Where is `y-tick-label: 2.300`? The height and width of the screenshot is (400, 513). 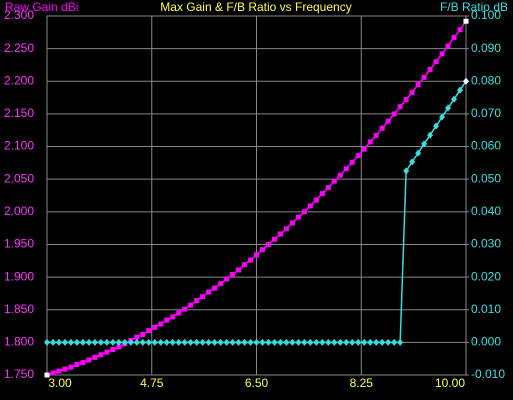 y-tick-label: 2.300 is located at coordinates (19, 15).